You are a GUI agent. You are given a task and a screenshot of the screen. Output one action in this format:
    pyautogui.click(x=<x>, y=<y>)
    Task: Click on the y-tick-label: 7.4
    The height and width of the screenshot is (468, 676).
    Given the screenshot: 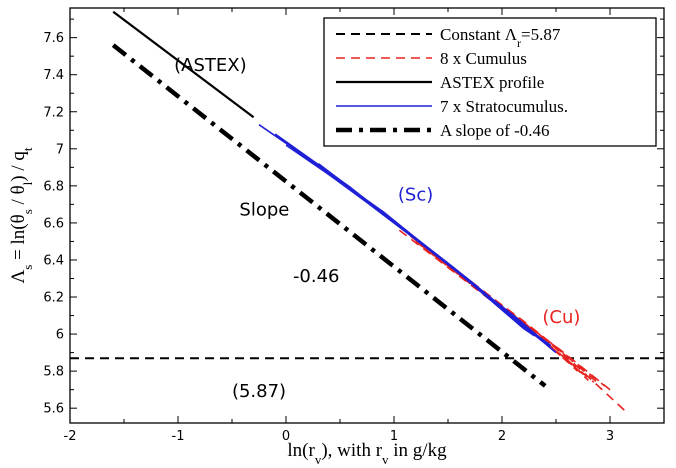 What is the action you would take?
    pyautogui.click(x=53, y=75)
    